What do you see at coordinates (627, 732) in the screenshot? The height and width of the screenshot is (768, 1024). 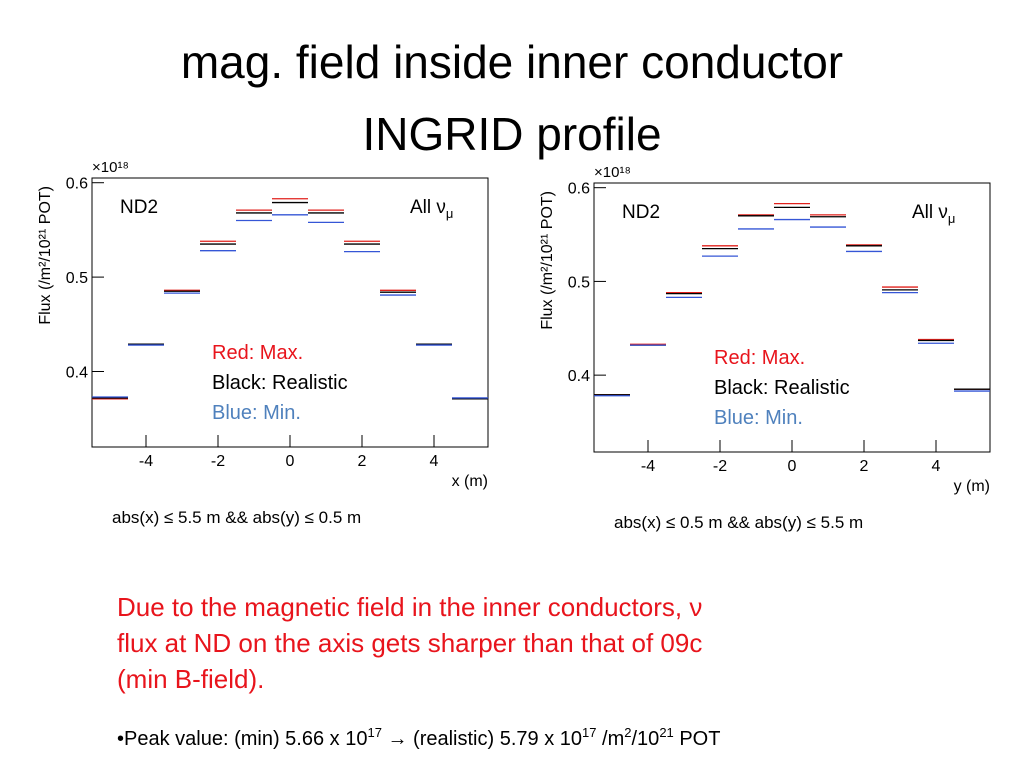 I see `superscript: 2` at bounding box center [627, 732].